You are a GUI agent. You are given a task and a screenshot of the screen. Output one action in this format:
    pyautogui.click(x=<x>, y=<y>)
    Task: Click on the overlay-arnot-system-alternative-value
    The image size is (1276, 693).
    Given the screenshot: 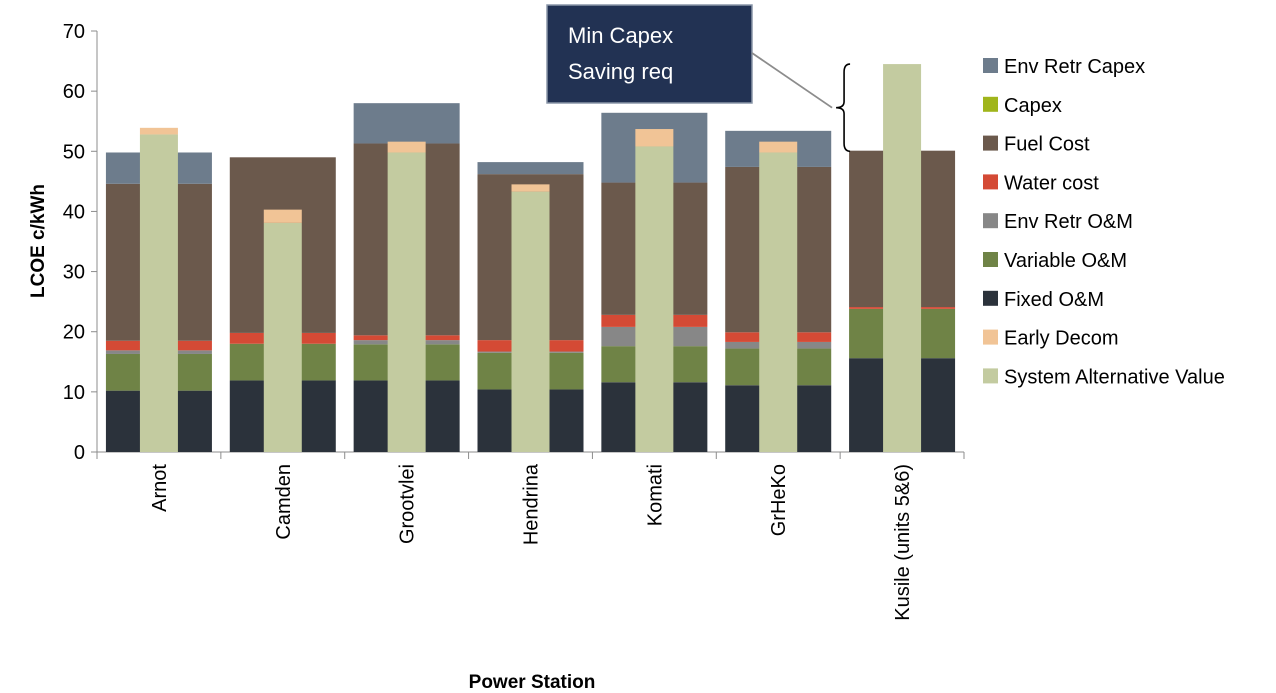 What is the action you would take?
    pyautogui.click(x=158, y=293)
    